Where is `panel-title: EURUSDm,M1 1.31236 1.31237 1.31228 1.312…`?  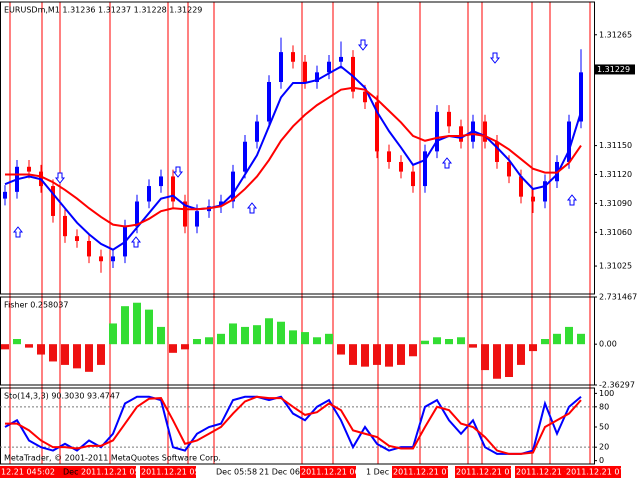
panel-title: EURUSDm,M1 1.31236 1.31237 1.31228 1.312… is located at coordinates (103, 10).